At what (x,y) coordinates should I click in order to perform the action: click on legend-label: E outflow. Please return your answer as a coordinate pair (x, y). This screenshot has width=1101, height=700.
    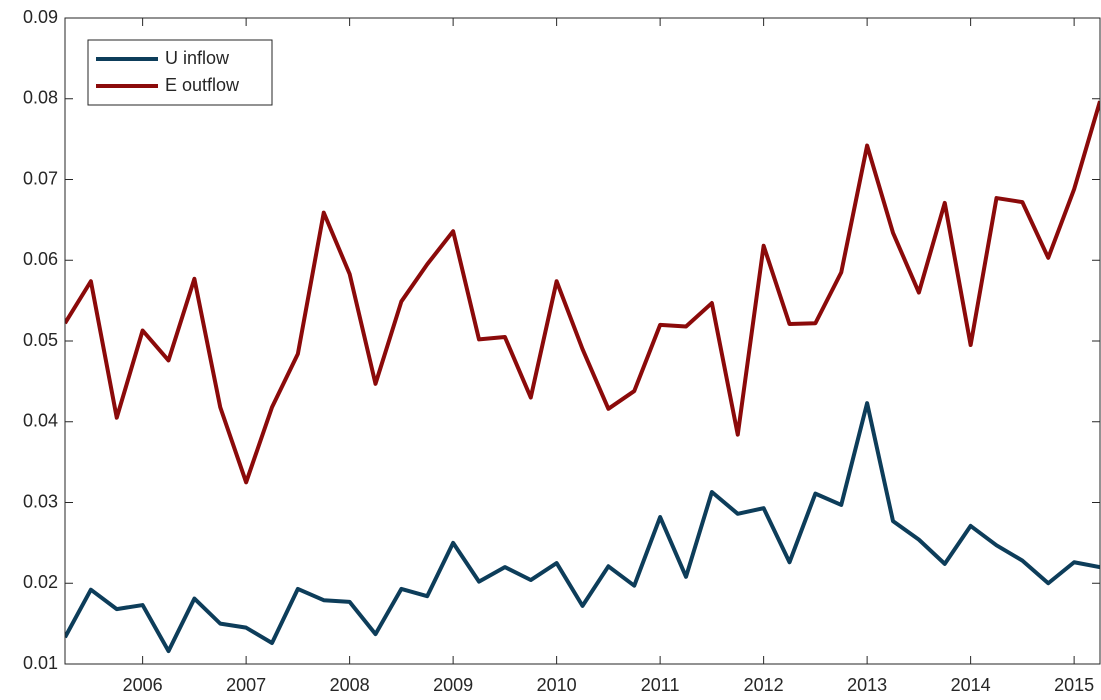
    Looking at the image, I should click on (202, 85).